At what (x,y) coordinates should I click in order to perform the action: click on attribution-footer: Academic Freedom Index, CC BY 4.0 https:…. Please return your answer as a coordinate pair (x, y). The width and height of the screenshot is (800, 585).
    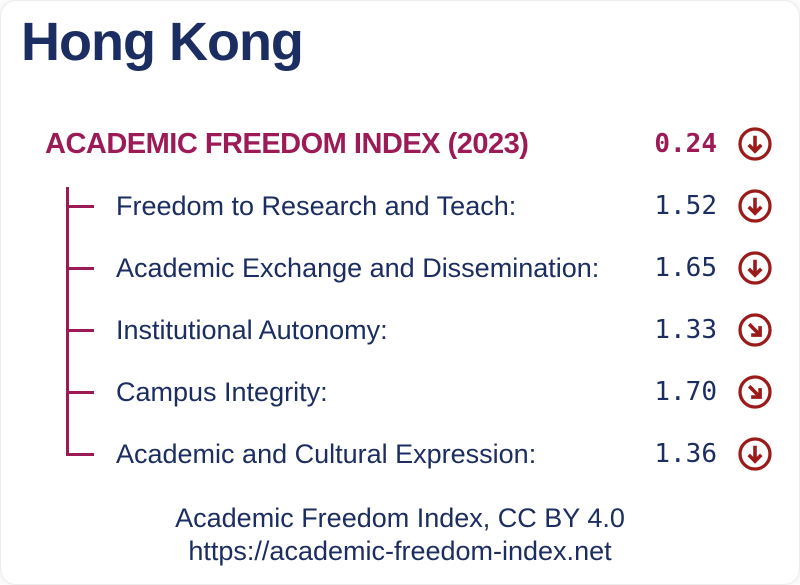
    Looking at the image, I should click on (400, 535).